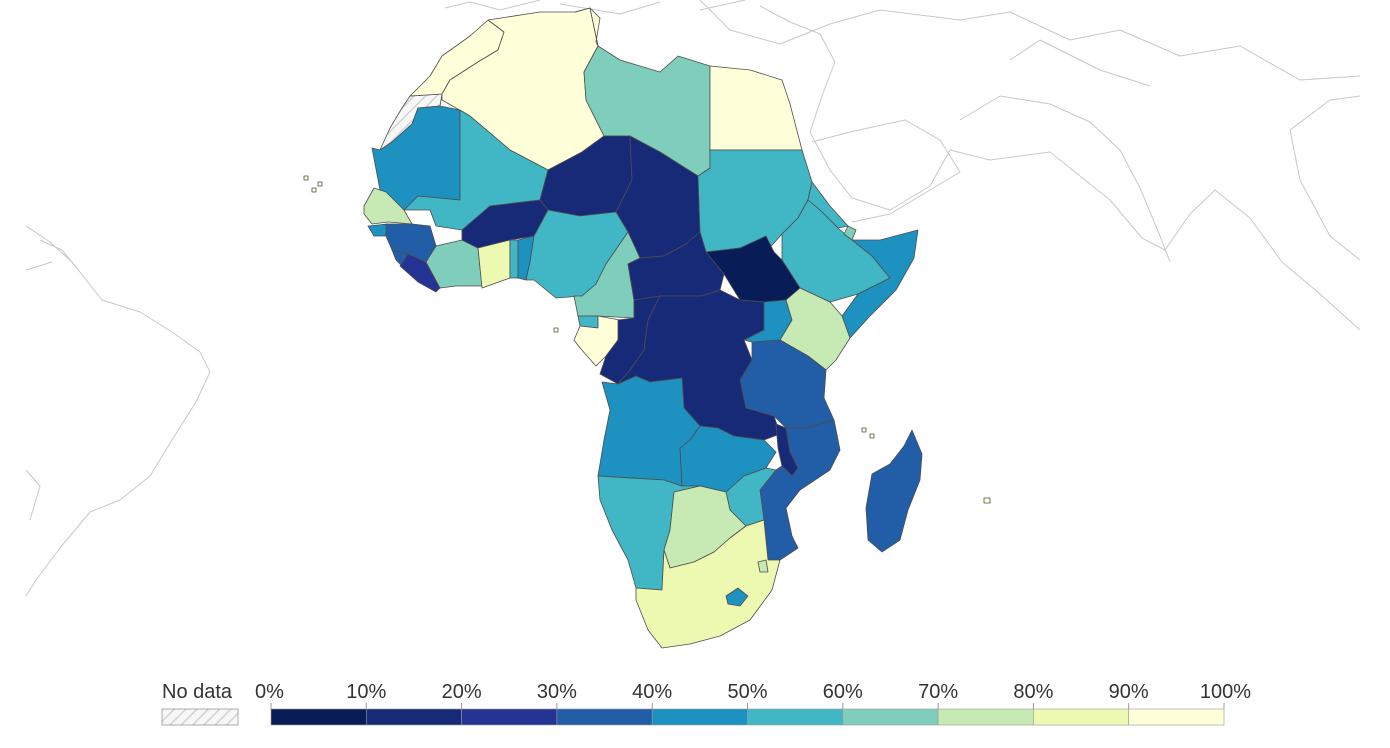  What do you see at coordinates (313, 184) in the screenshot?
I see `island-cape-verde` at bounding box center [313, 184].